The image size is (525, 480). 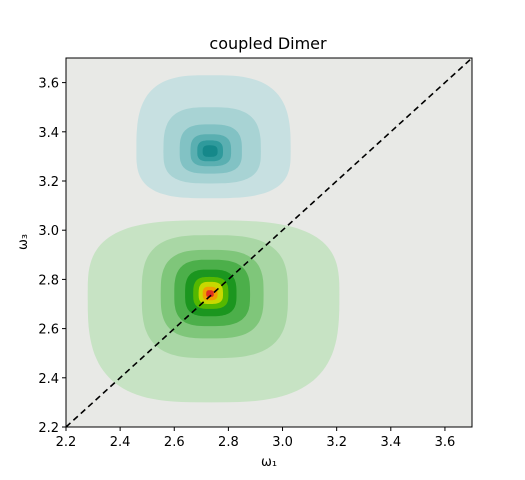 What do you see at coordinates (48, 231) in the screenshot?
I see `y-tick-label: 3.0` at bounding box center [48, 231].